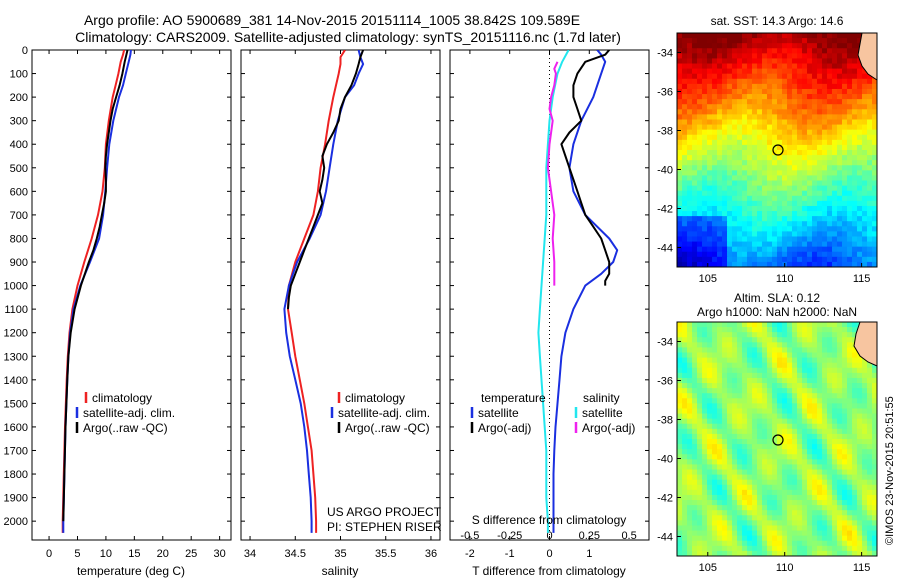 Image resolution: width=900 pixels, height=580 pixels. I want to click on x-tick-label: -0.25, so click(509, 536).